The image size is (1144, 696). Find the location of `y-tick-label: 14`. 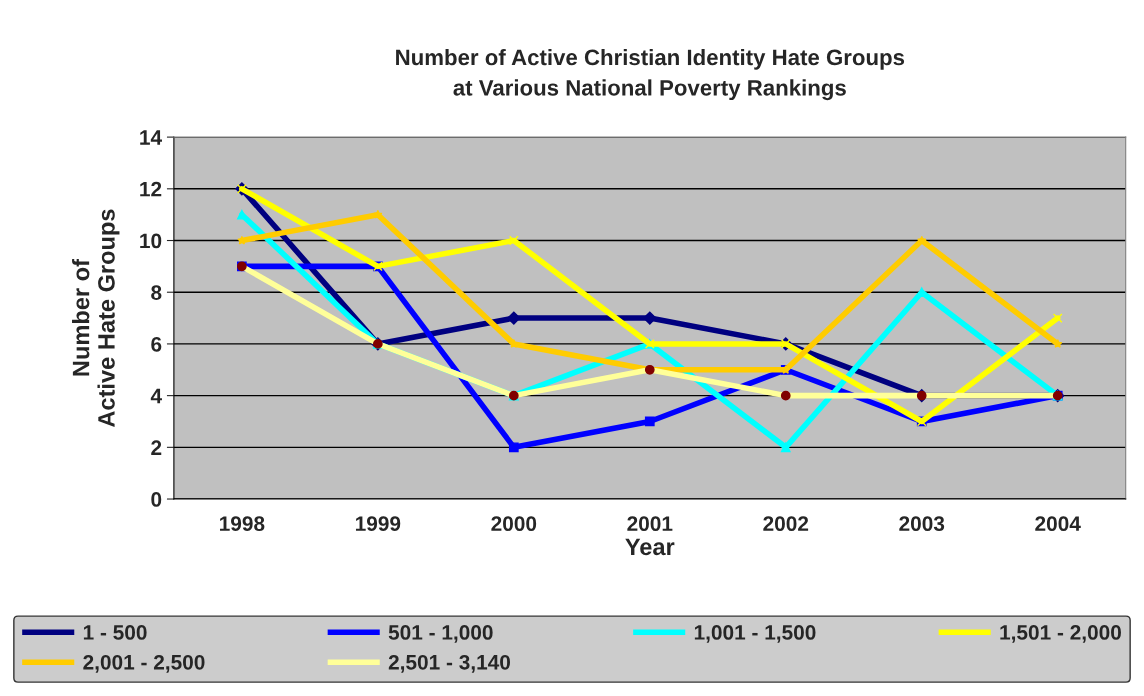

y-tick-label: 14 is located at coordinates (151, 137).